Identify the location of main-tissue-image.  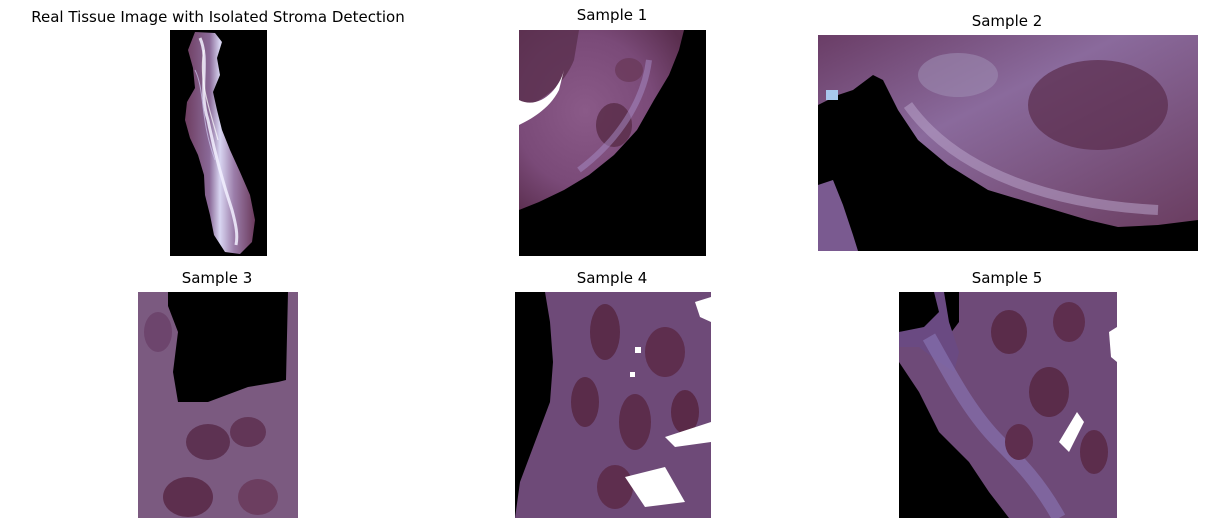
(218, 143).